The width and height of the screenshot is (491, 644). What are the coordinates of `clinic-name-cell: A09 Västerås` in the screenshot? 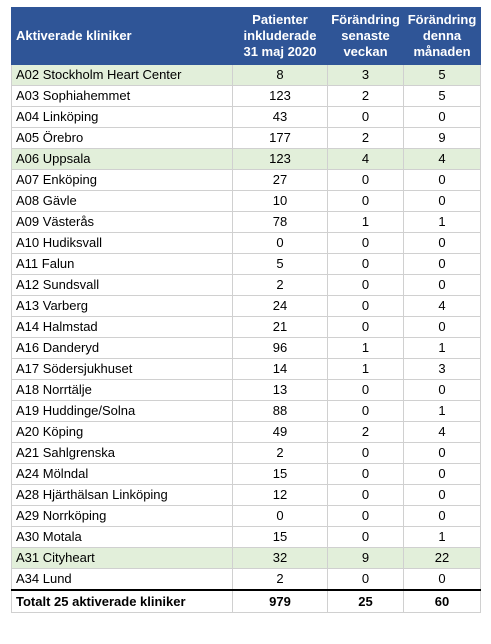 It's located at (122, 222).